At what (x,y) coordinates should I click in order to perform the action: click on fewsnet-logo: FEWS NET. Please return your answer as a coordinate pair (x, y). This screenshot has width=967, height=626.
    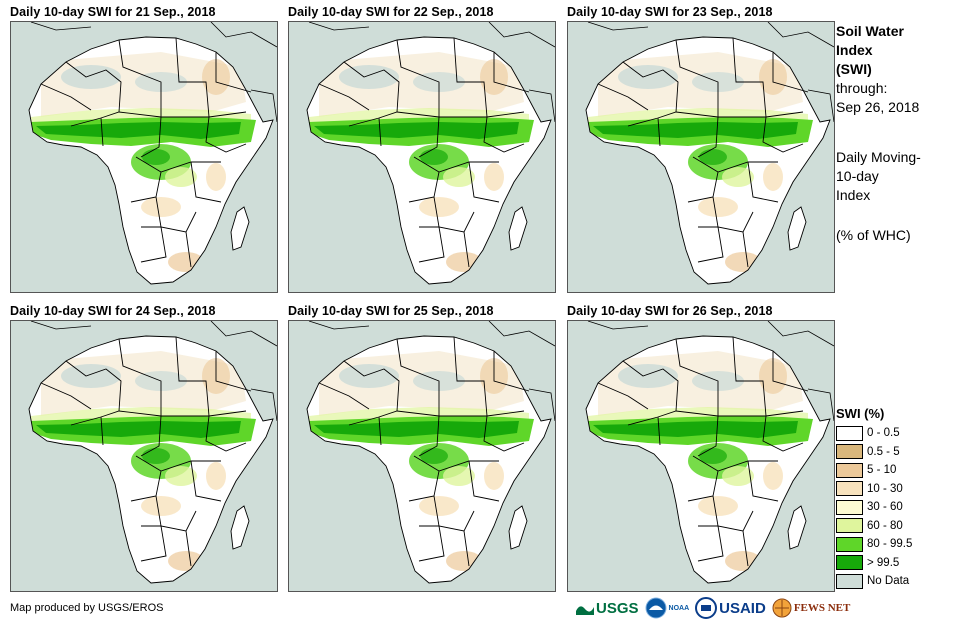
    Looking at the image, I should click on (811, 608).